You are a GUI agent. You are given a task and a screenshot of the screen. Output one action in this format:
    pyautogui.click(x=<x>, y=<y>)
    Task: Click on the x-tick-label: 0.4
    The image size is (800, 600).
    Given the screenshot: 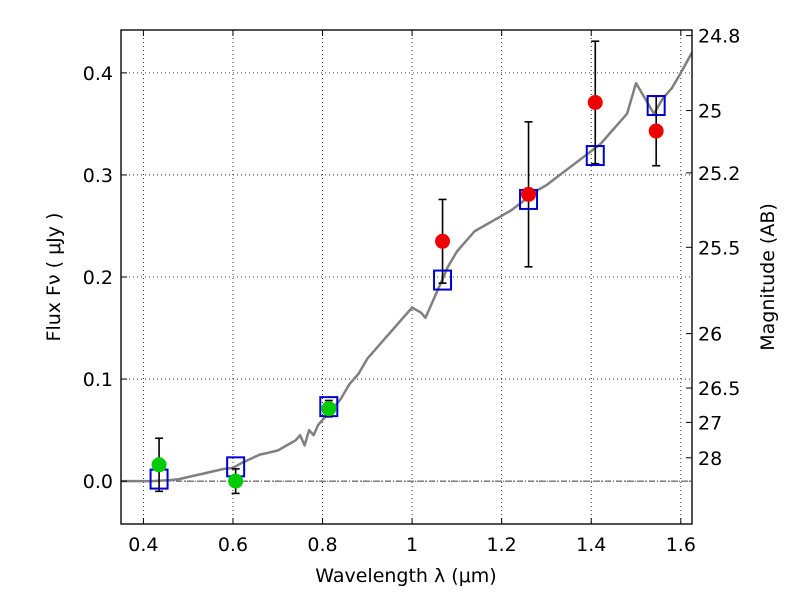 What is the action you would take?
    pyautogui.click(x=143, y=545)
    